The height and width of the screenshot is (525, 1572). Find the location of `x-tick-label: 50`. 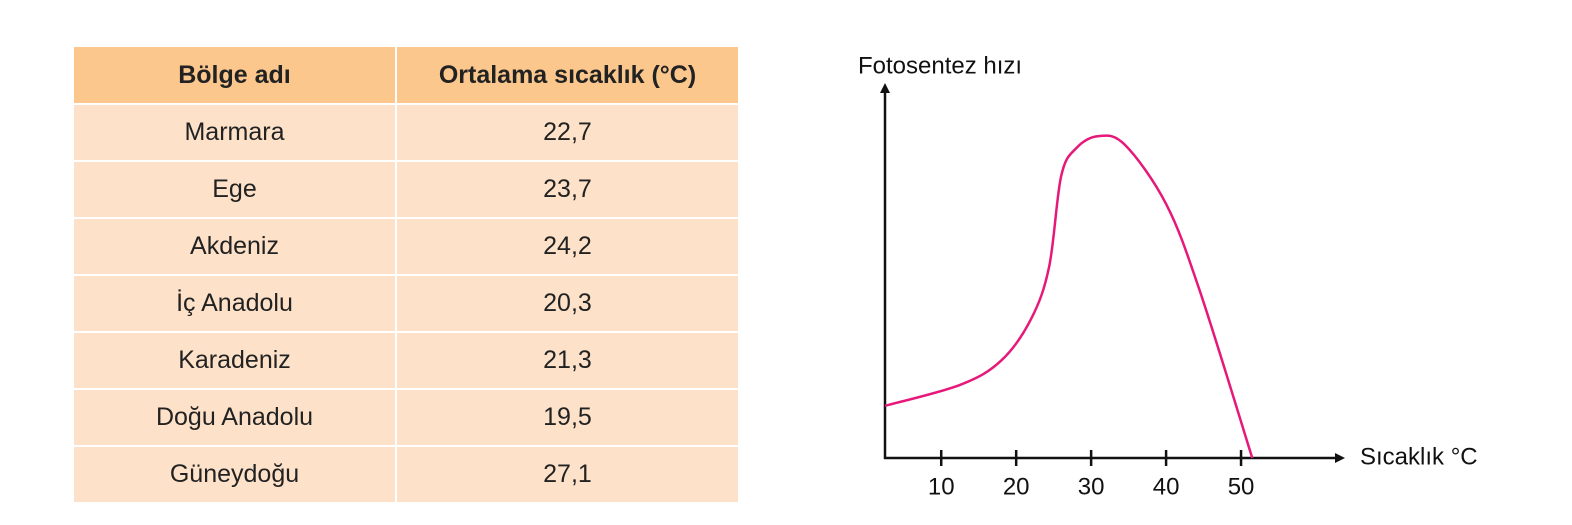

x-tick-label: 50 is located at coordinates (1241, 486).